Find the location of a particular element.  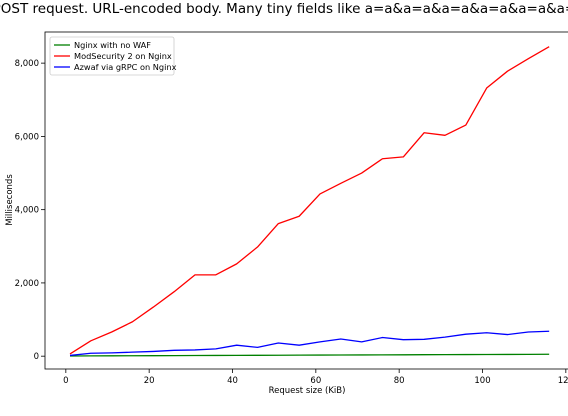

x-tick-label: 80 is located at coordinates (399, 381).